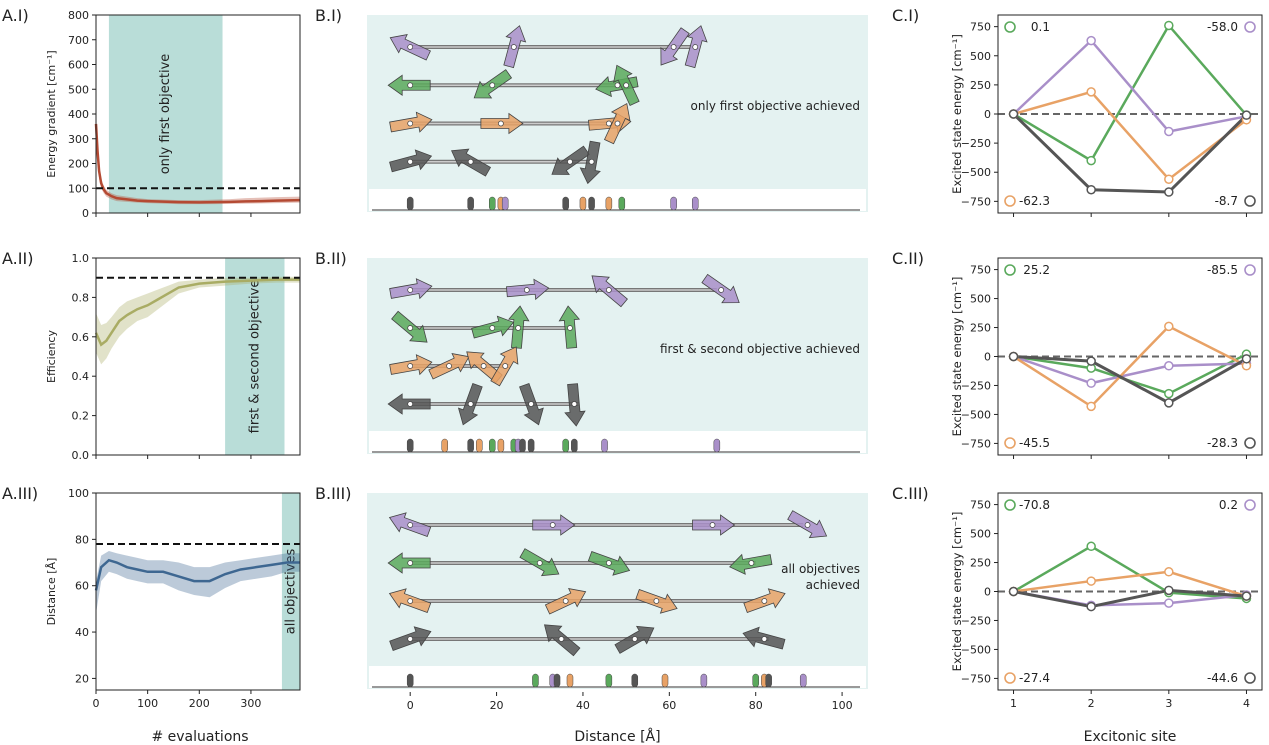 Image resolution: width=1269 pixels, height=745 pixels. I want to click on y-tick-label: 100, so click(78, 493).